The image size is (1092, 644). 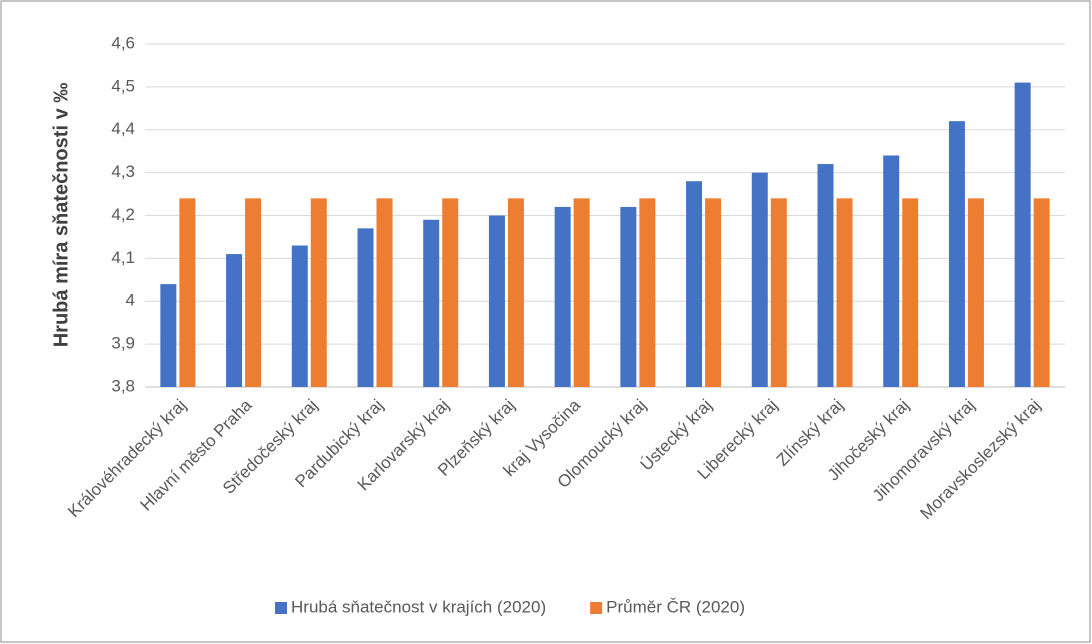 I want to click on y-tick-label: 3,8, so click(x=123, y=385).